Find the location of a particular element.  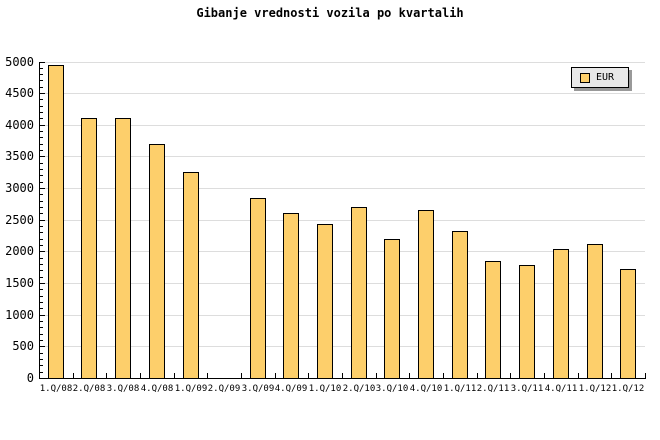

y-axis-tick-label: 1500 is located at coordinates (19, 283).